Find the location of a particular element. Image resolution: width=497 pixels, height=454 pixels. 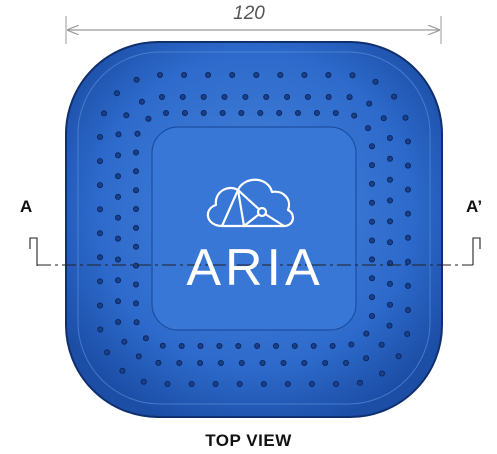

cloud-network-icon is located at coordinates (250, 203).